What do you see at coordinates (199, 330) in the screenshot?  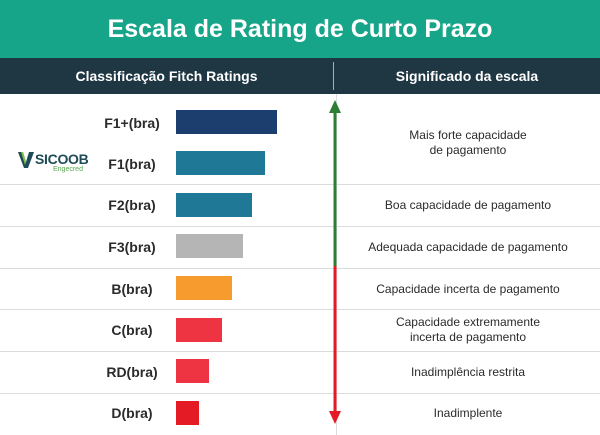 I see `rating-bar-c` at bounding box center [199, 330].